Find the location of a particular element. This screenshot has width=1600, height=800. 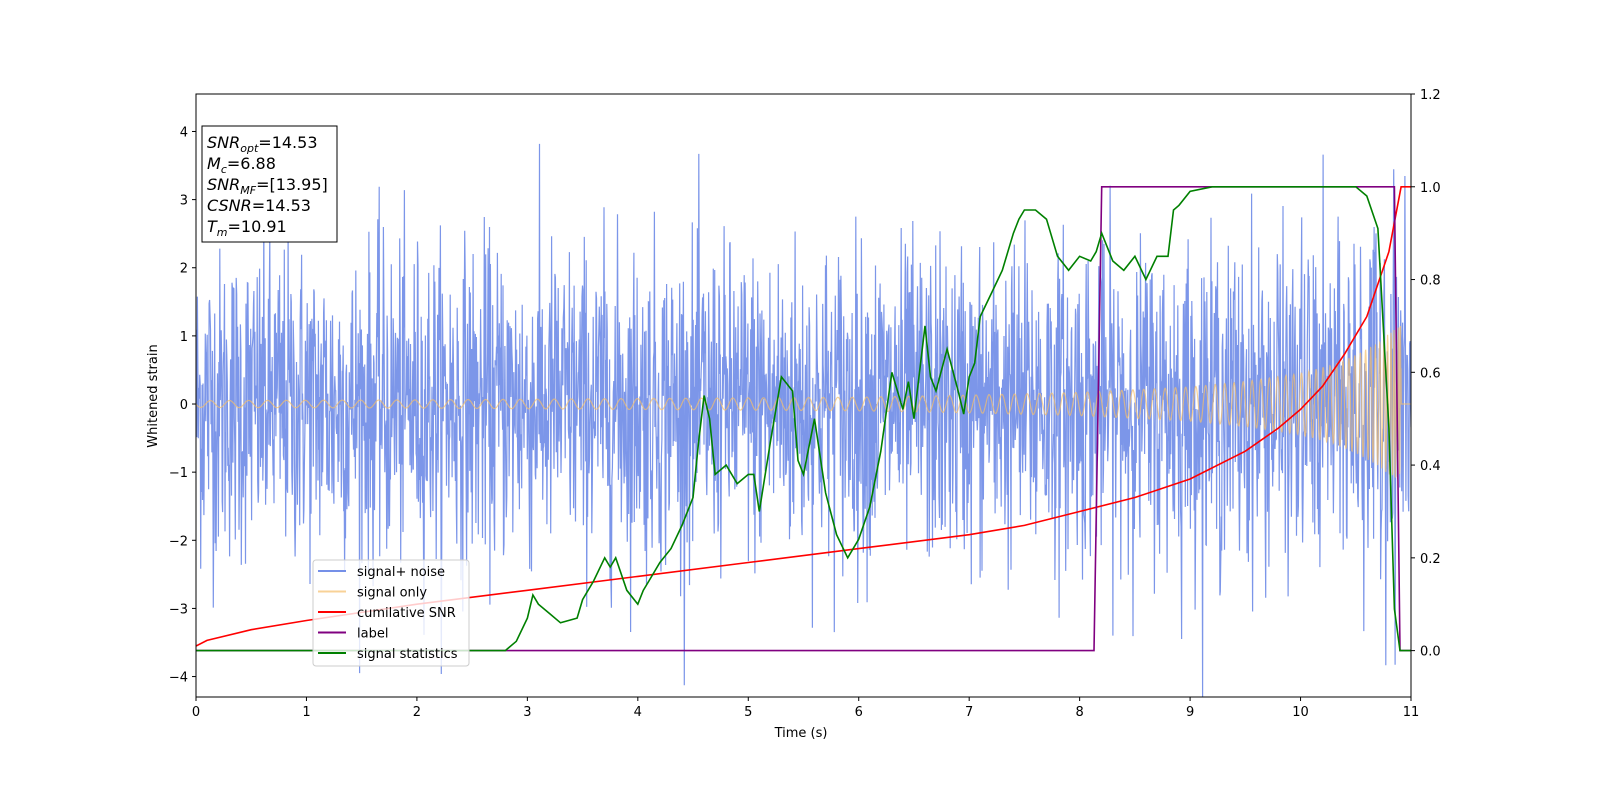

x-axis: 0 1 2 3 4 5 6 7 8 9 10 11 is located at coordinates (805, 708).